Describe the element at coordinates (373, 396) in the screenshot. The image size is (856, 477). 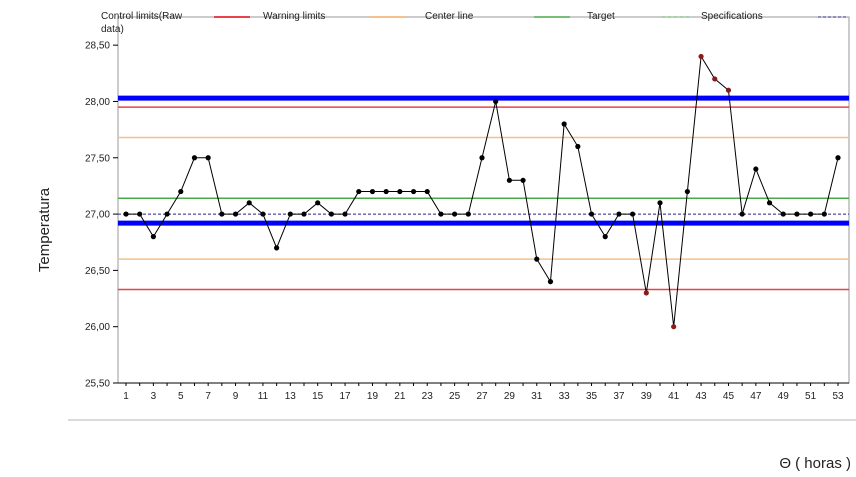
I see `x-tick-label: 19` at that location.